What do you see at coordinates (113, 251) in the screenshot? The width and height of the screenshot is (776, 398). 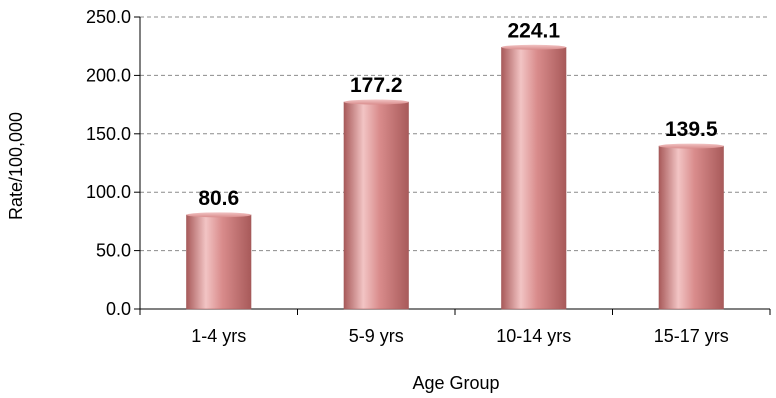 I see `y-tick-label: 50.0` at bounding box center [113, 251].